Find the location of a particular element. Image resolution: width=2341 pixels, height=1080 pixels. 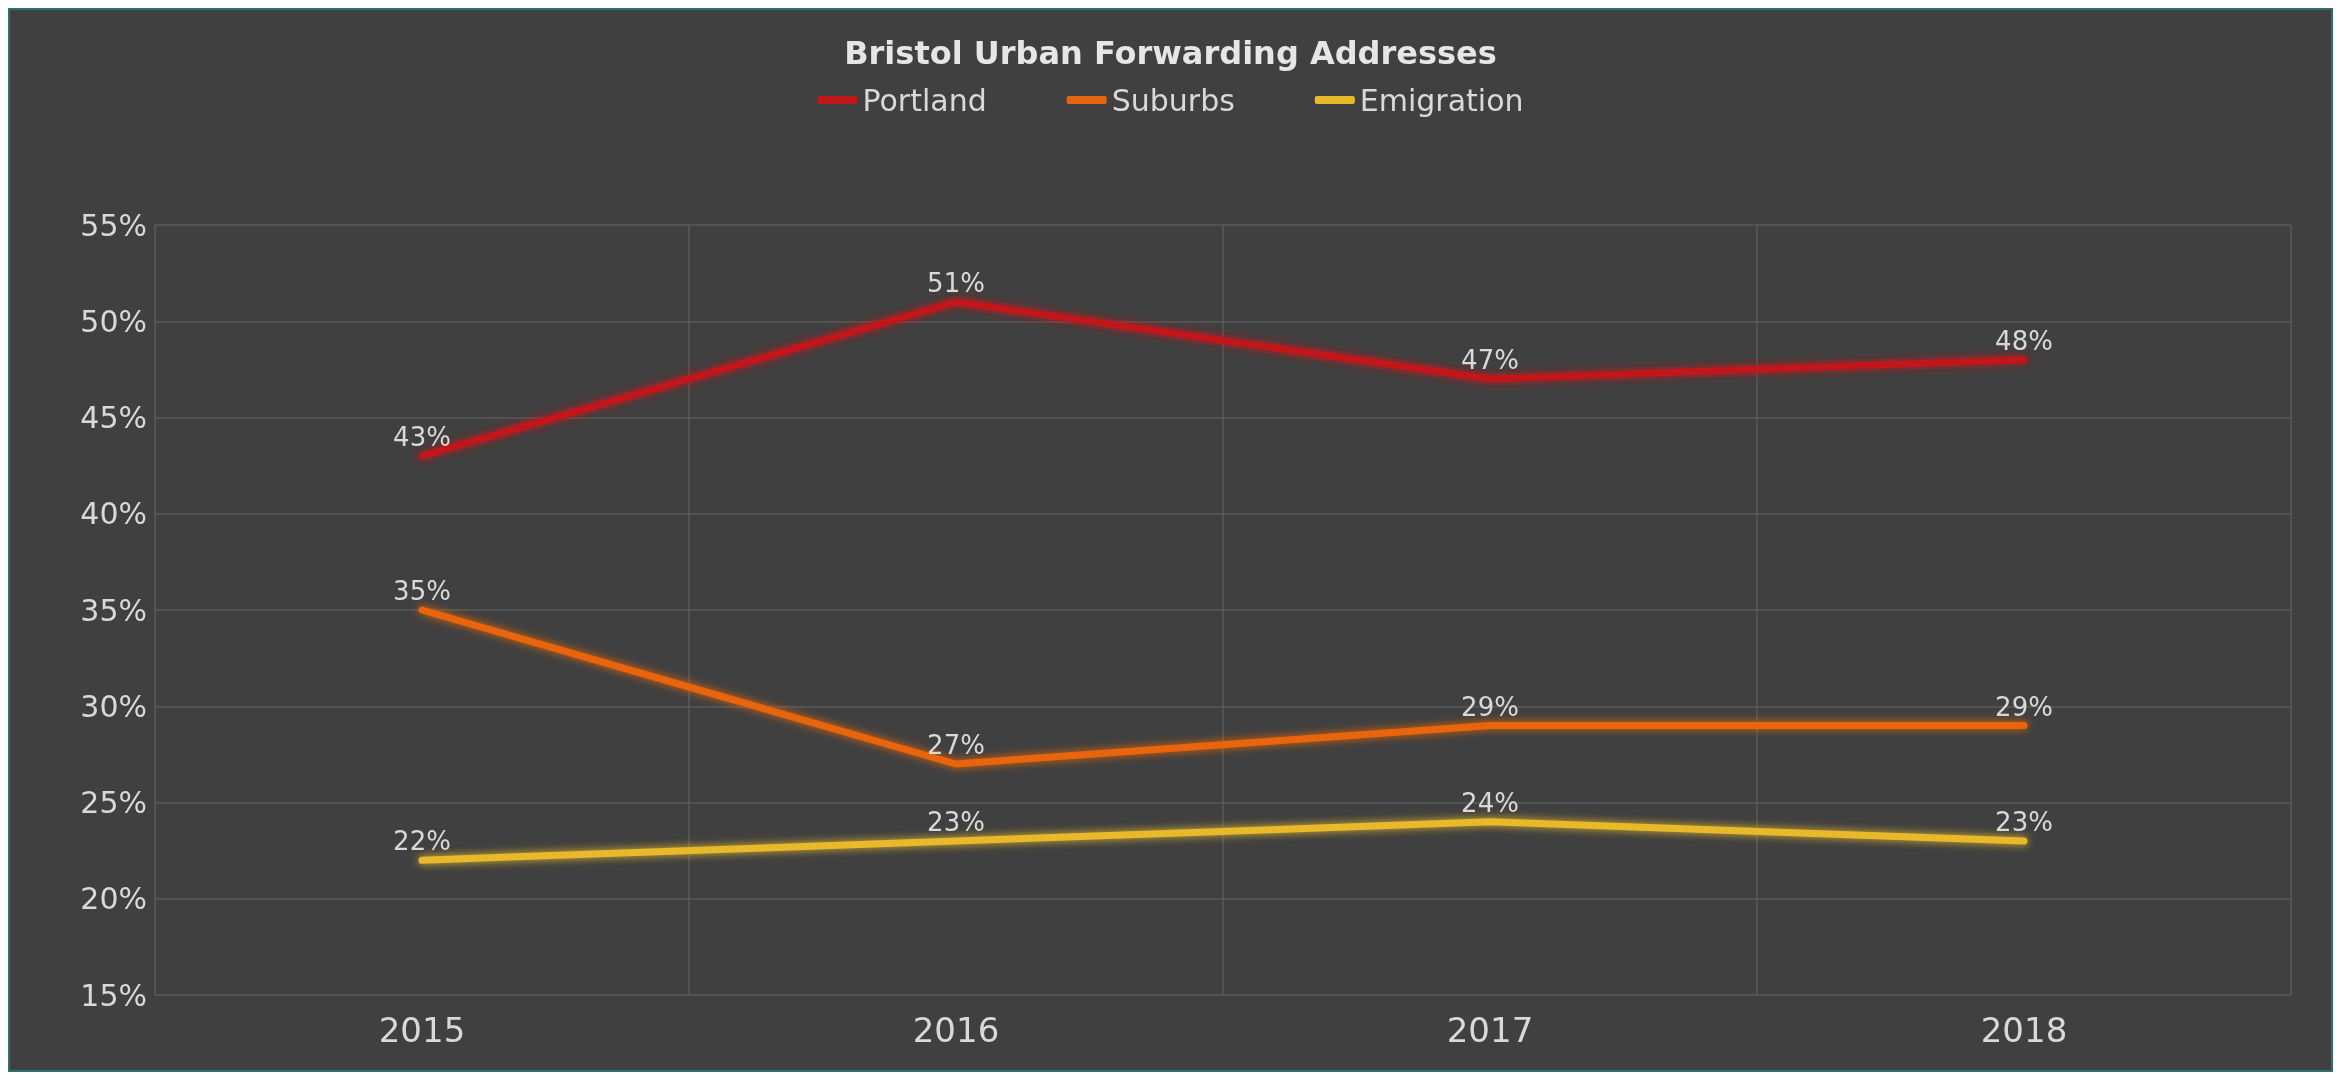

legend-label: Emigration is located at coordinates (1441, 100).